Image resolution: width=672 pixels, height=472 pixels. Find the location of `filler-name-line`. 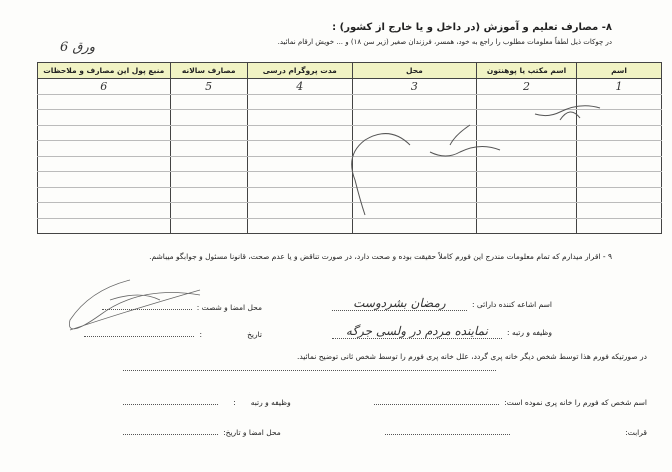

filler-name-line is located at coordinates (437, 404).